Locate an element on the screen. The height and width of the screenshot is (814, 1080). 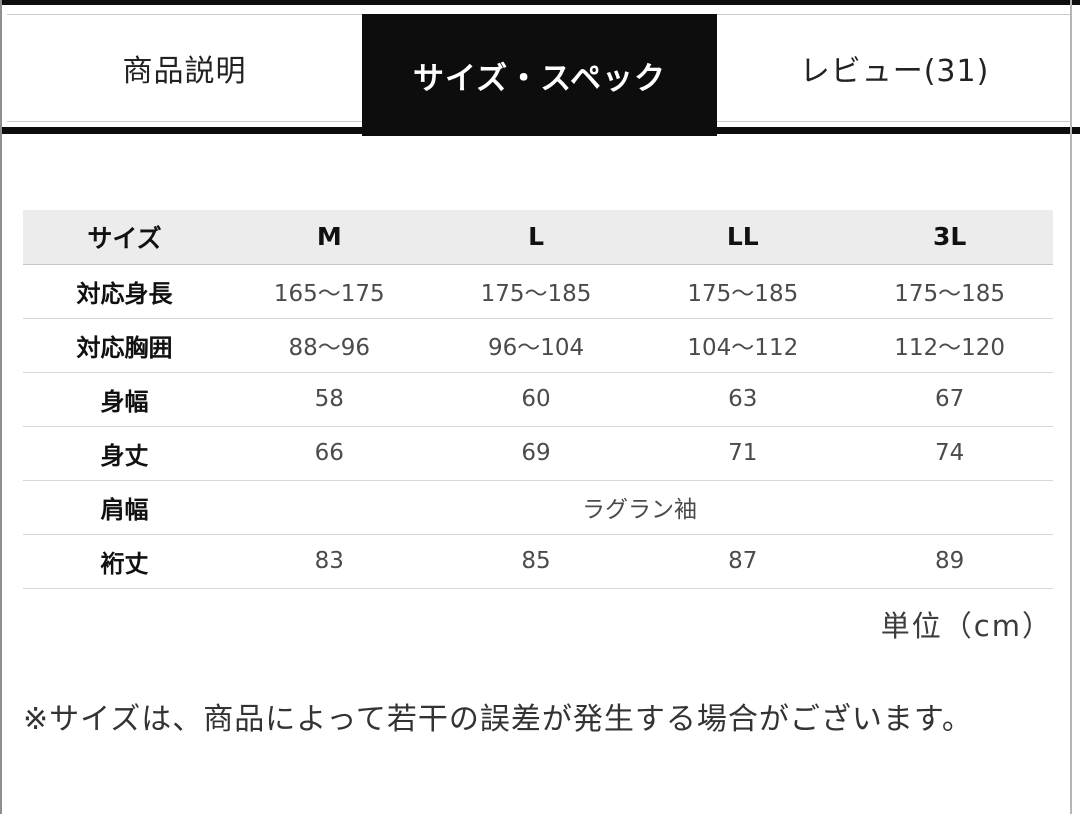
col-header-size: サイズ is located at coordinates (124, 237).